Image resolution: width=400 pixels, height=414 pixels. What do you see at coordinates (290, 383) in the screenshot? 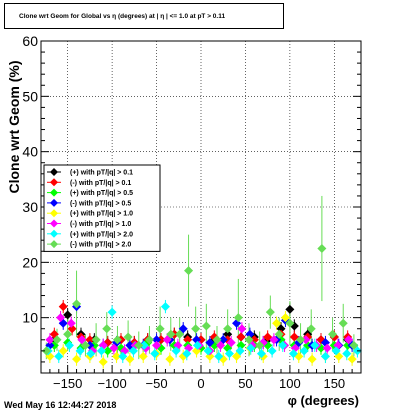
I see `x-tick-label: 100` at bounding box center [290, 383].